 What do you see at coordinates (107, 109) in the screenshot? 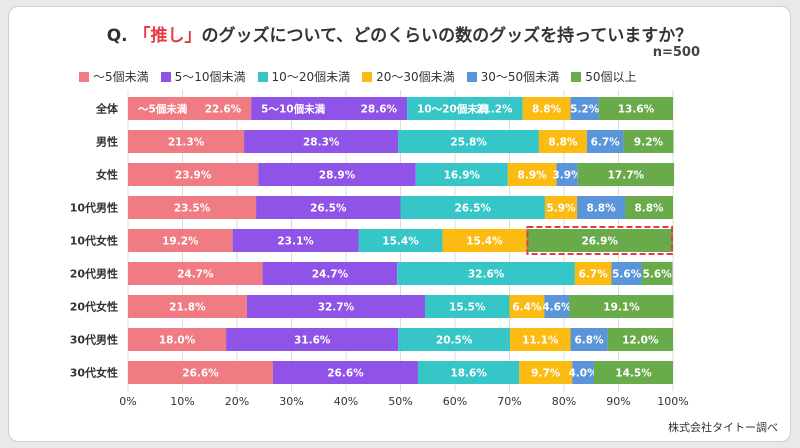
I see `category-label: 全体` at bounding box center [107, 109].